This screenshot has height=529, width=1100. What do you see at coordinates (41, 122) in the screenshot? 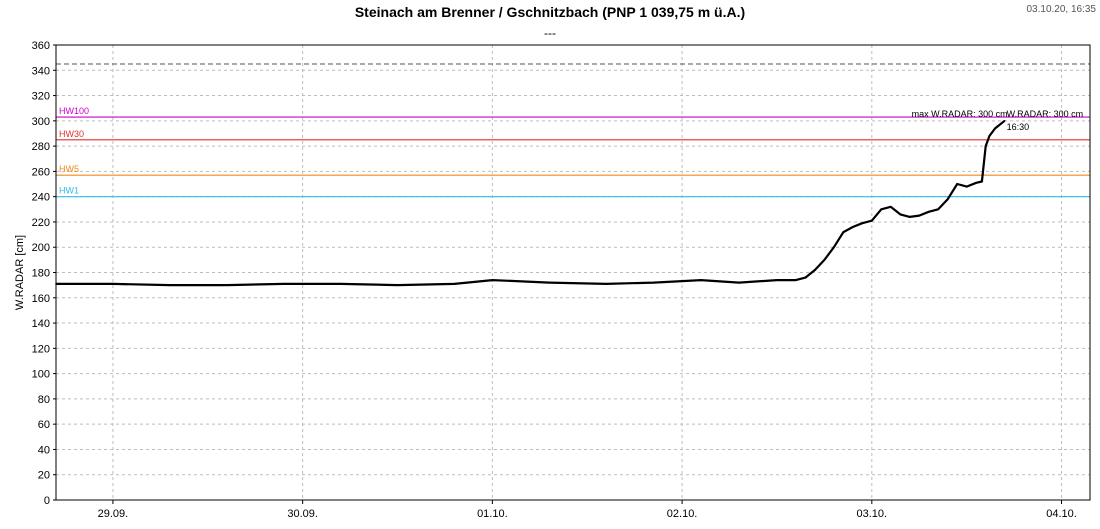
I see `y-tick-label: 300` at bounding box center [41, 122].